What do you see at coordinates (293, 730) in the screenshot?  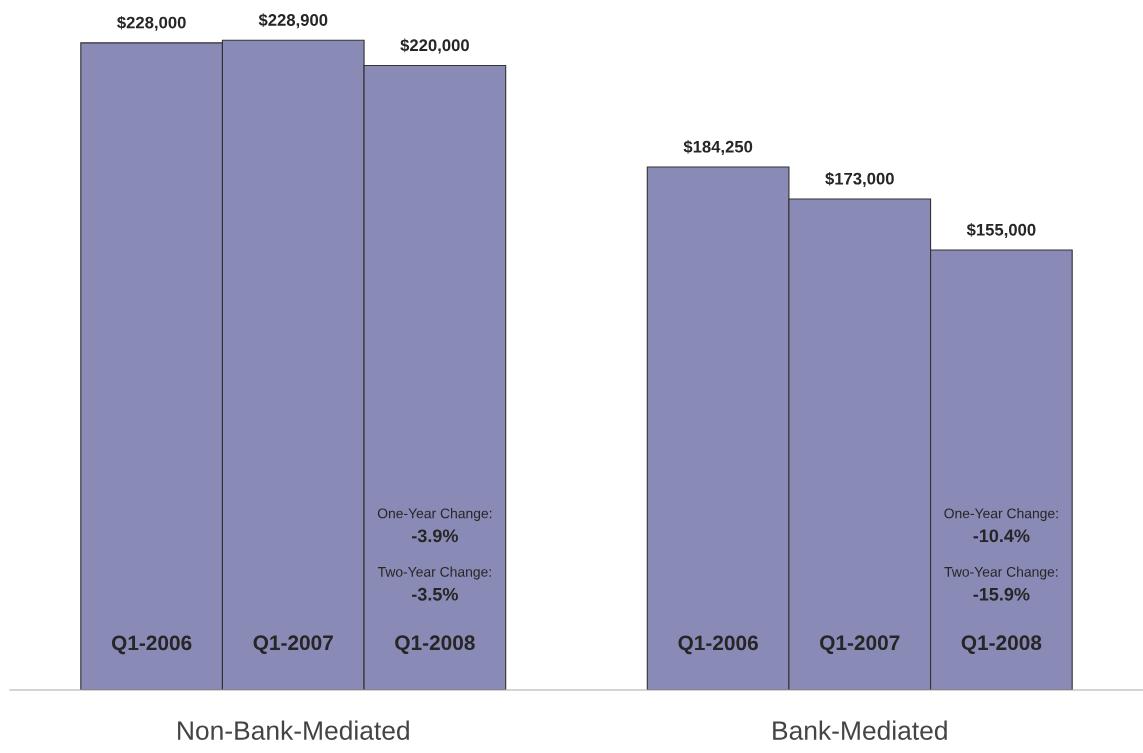 I see `x-tick-label: Non-Bank-Mediated` at bounding box center [293, 730].